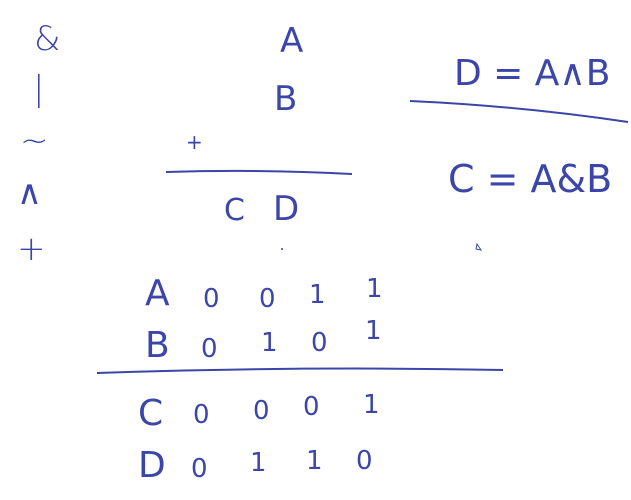 Image resolution: width=631 pixels, height=500 pixels. Describe the element at coordinates (532, 73) in the screenshot. I see `equation-d: D = A∧B` at that location.